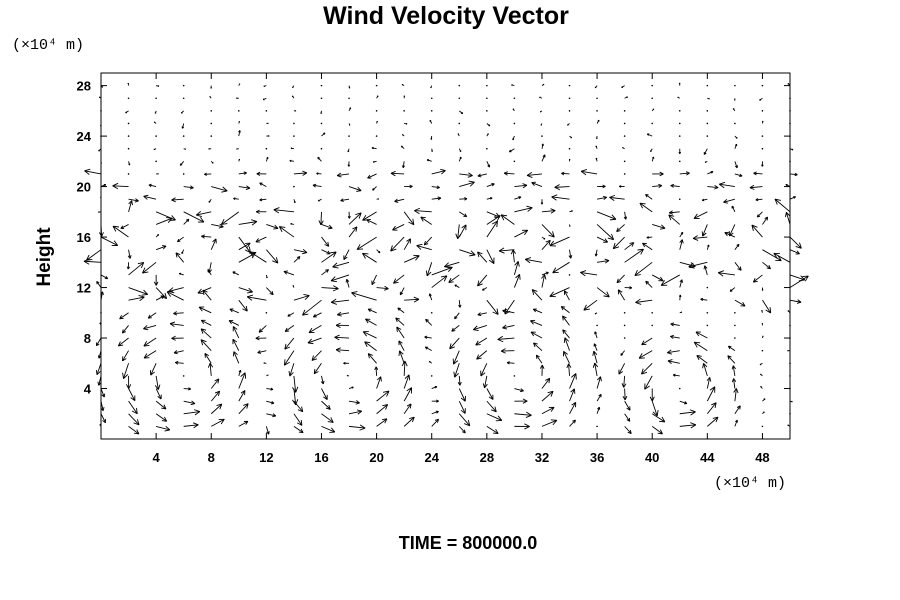 The image size is (900, 600). I want to click on x-tick-label: 12, so click(266, 457).